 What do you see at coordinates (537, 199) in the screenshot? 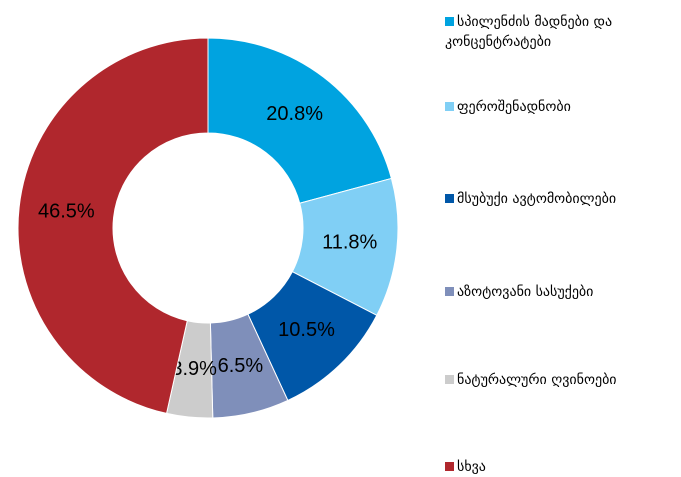
I see `legend-label: მსუბუქი ავტომობილები` at bounding box center [537, 199].